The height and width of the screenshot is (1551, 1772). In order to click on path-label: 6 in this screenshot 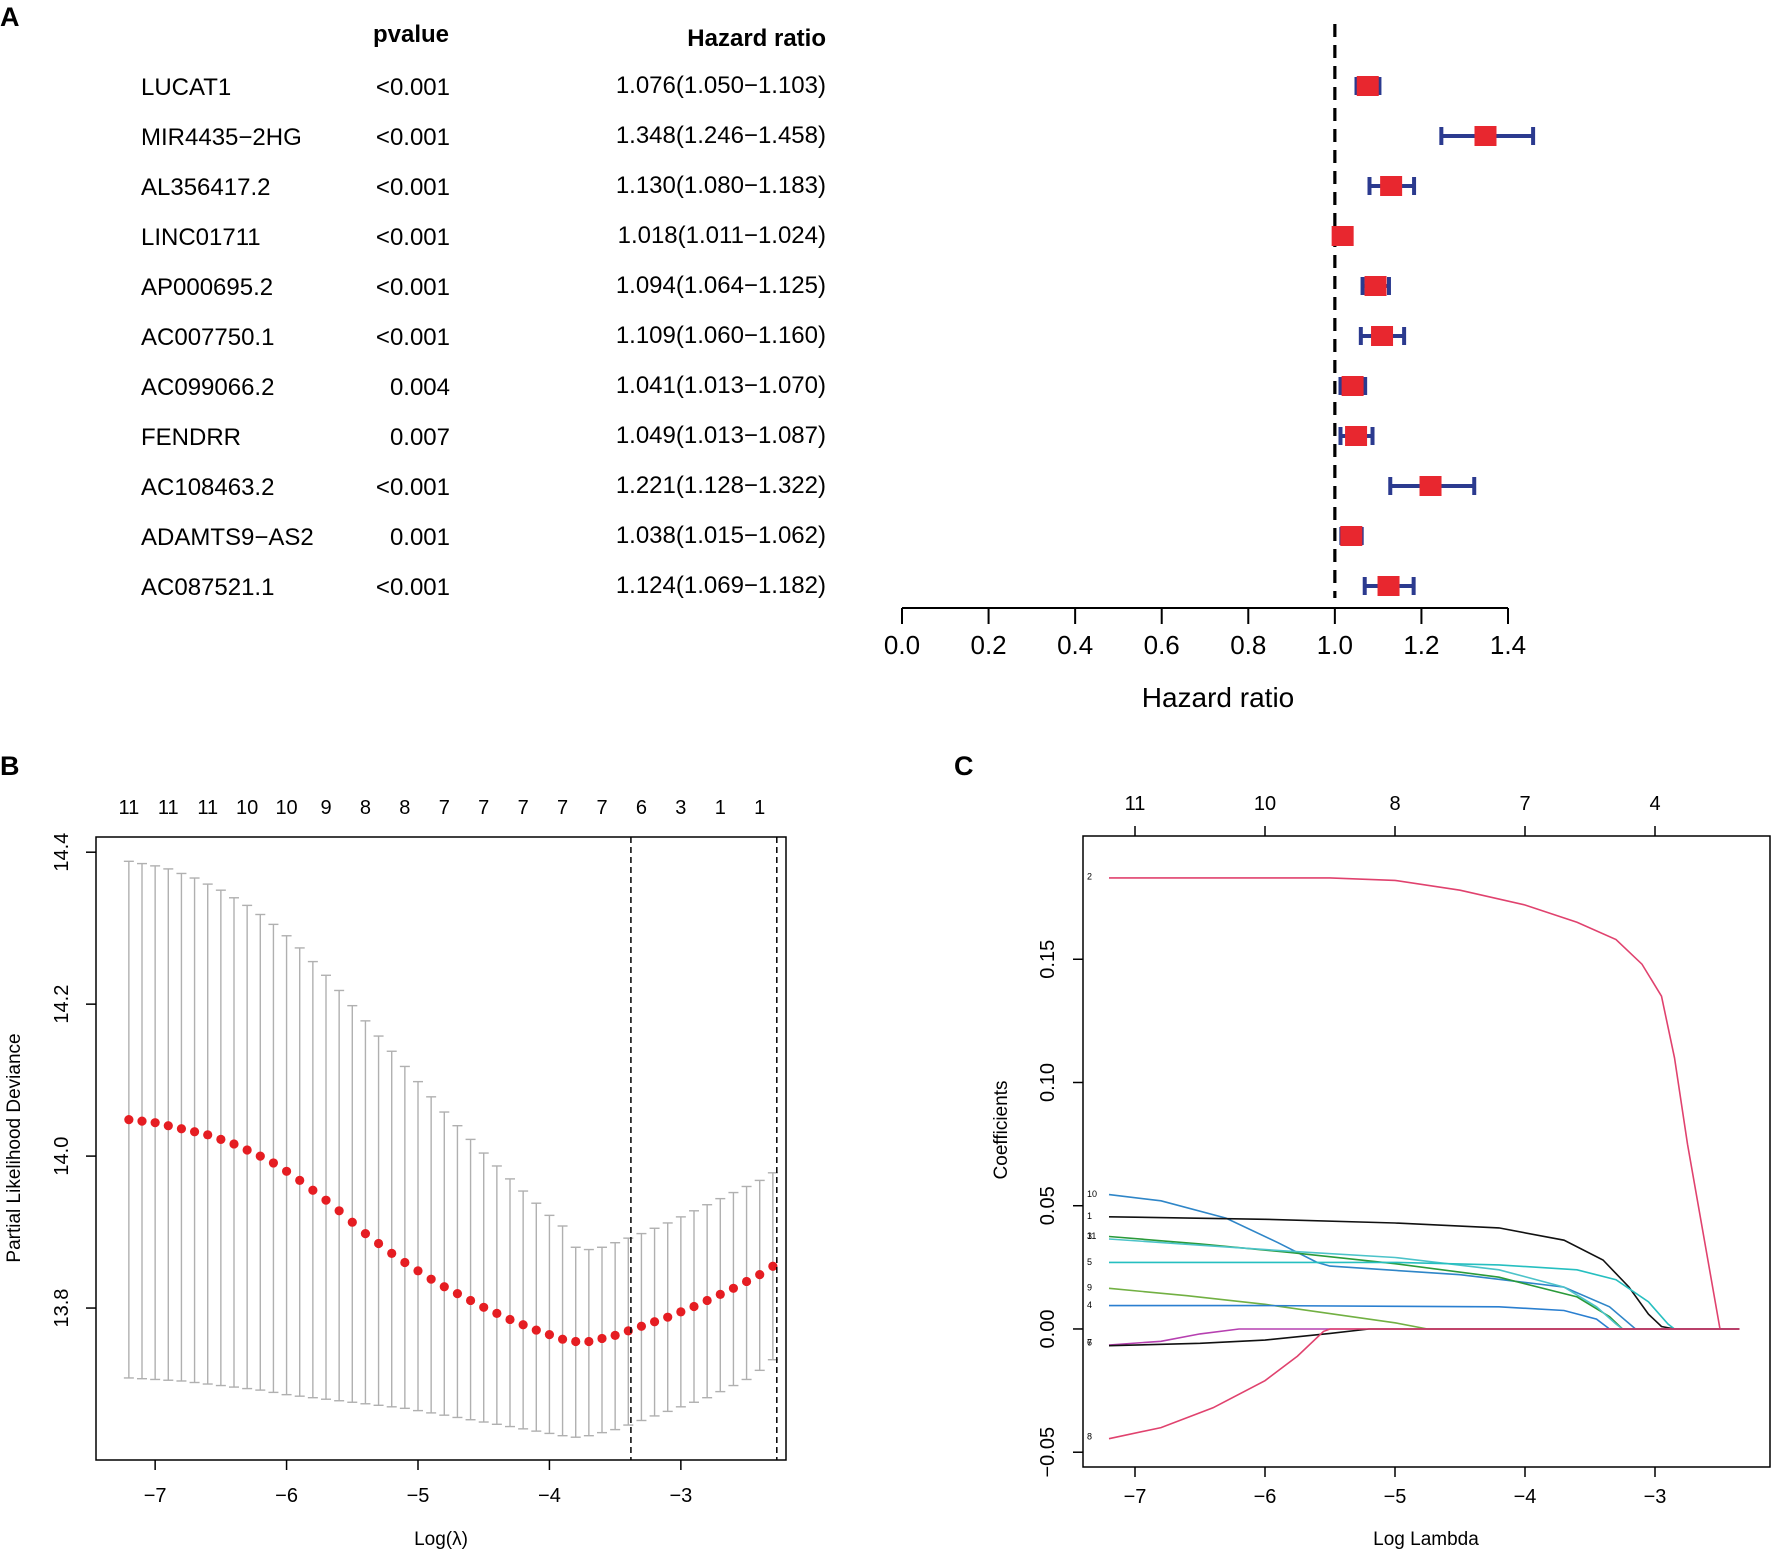, I will do `click(1089, 1343)`.